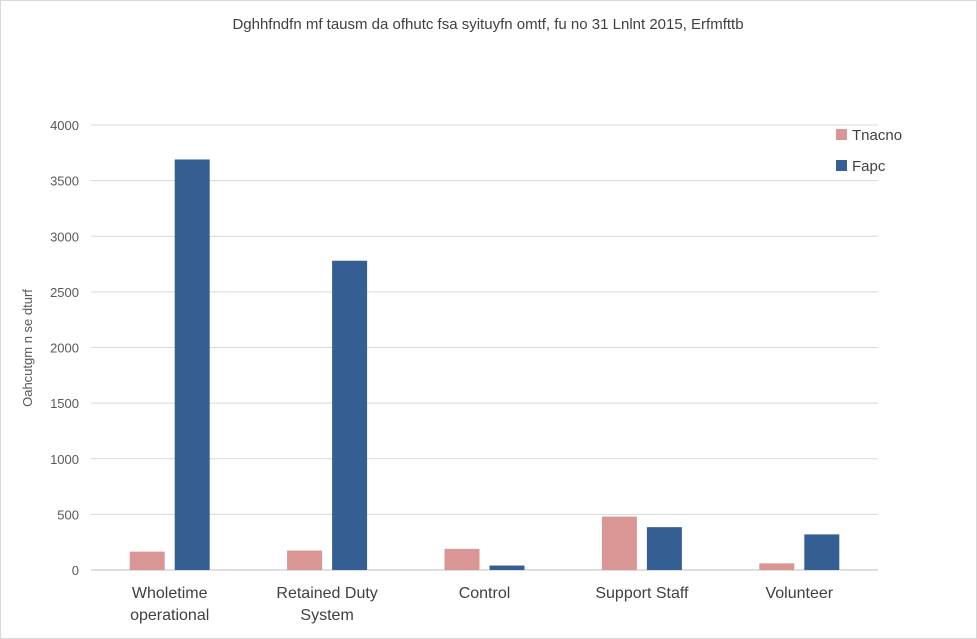  I want to click on y-axis-ticks: 0 500 1000 1500 2000 2500 3000 3500 4000, so click(64, 348).